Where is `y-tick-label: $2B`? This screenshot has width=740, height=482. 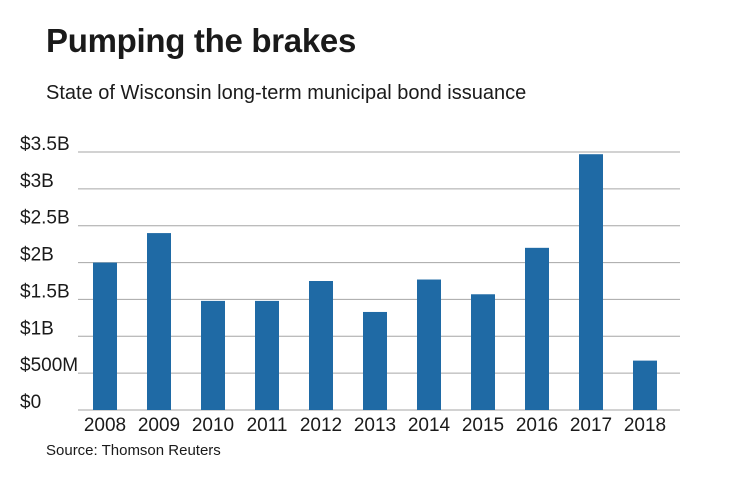 y-tick-label: $2B is located at coordinates (37, 255).